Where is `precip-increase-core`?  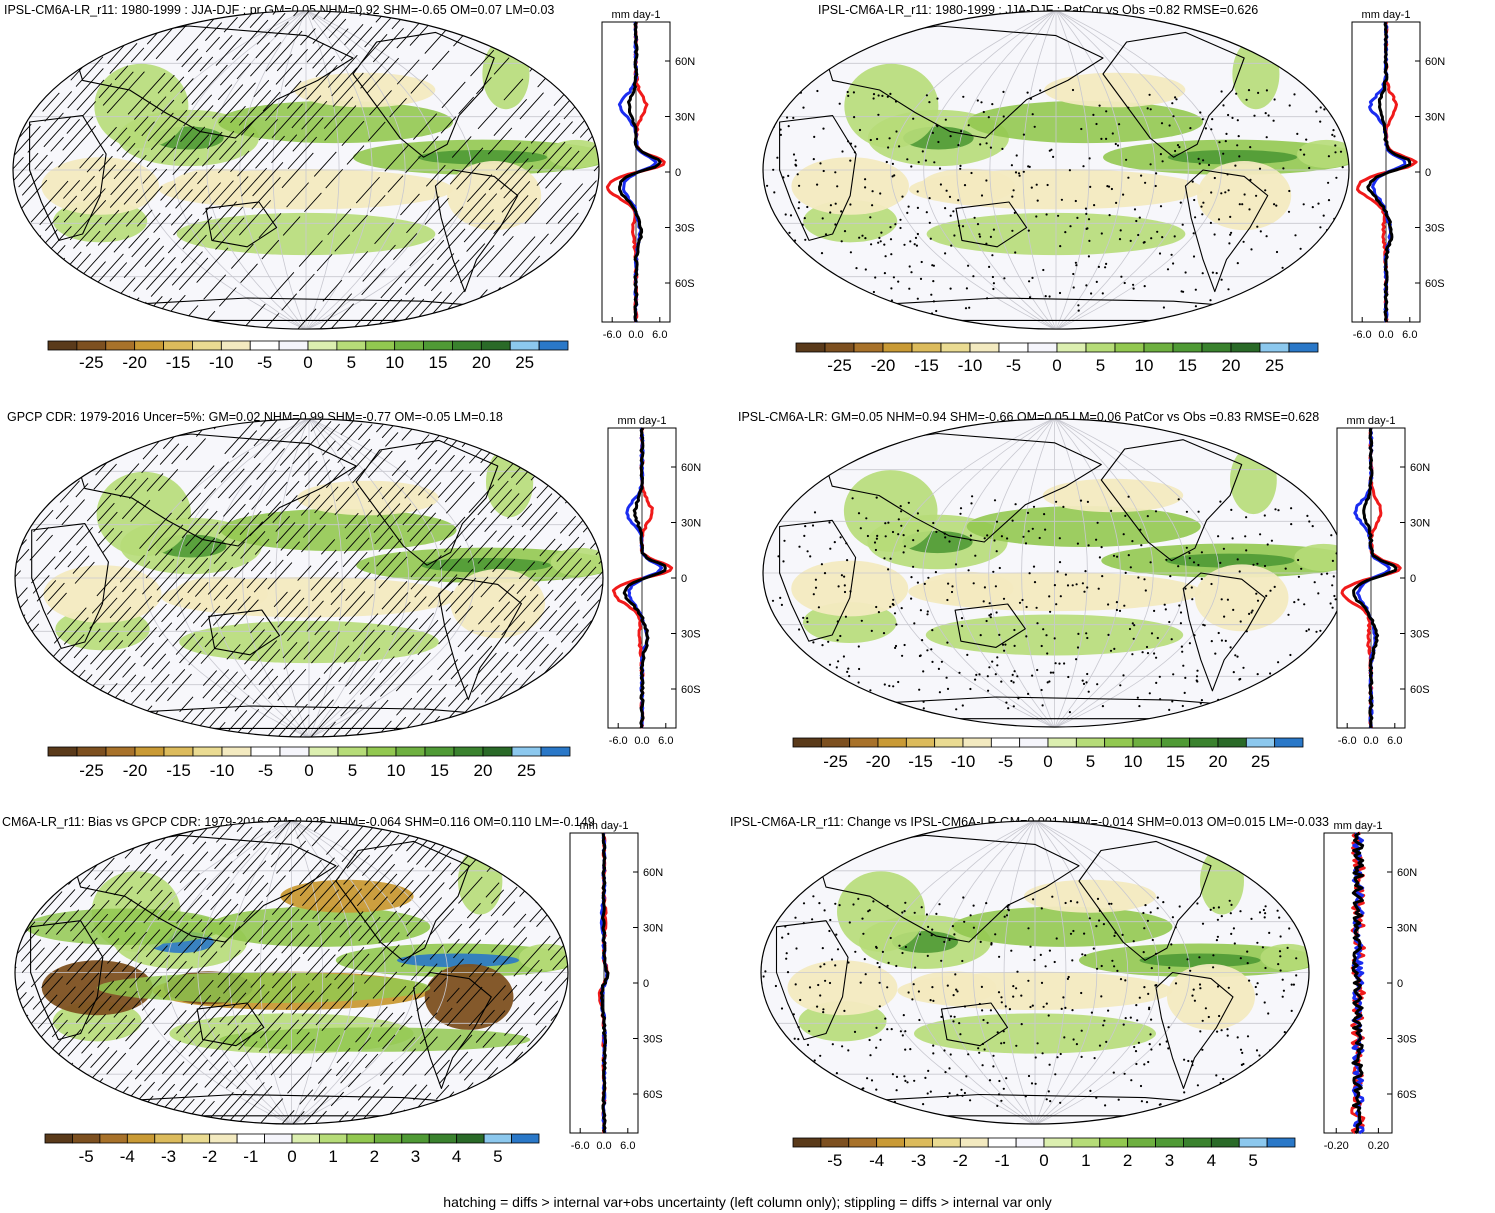 precip-increase-core is located at coordinates (1232, 157).